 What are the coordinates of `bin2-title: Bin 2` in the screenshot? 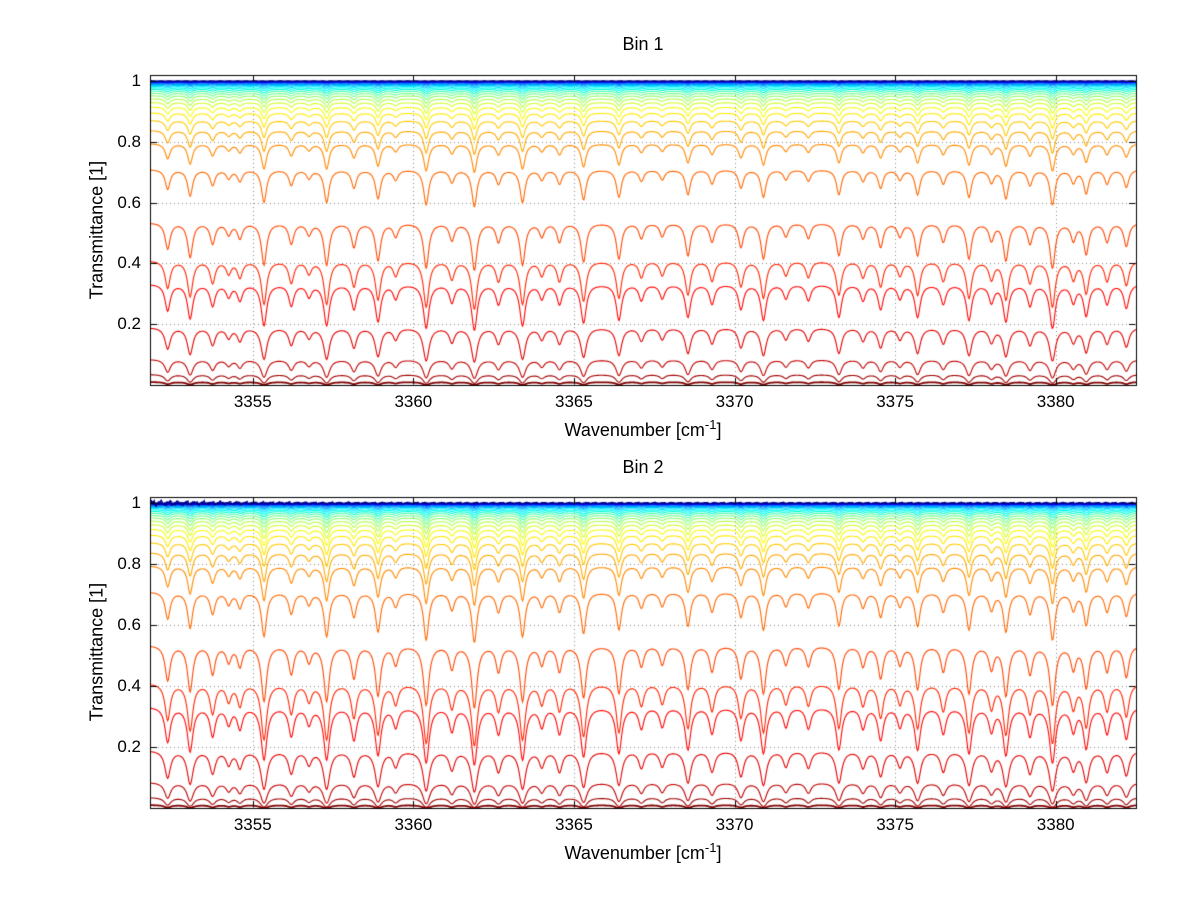 It's located at (643, 467).